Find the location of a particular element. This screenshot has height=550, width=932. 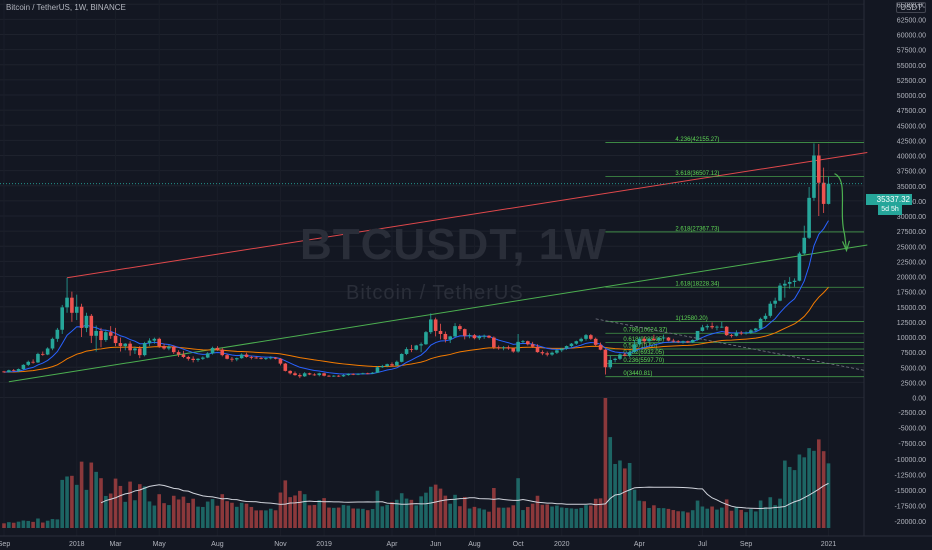

projection-arrow is located at coordinates (841, 211).